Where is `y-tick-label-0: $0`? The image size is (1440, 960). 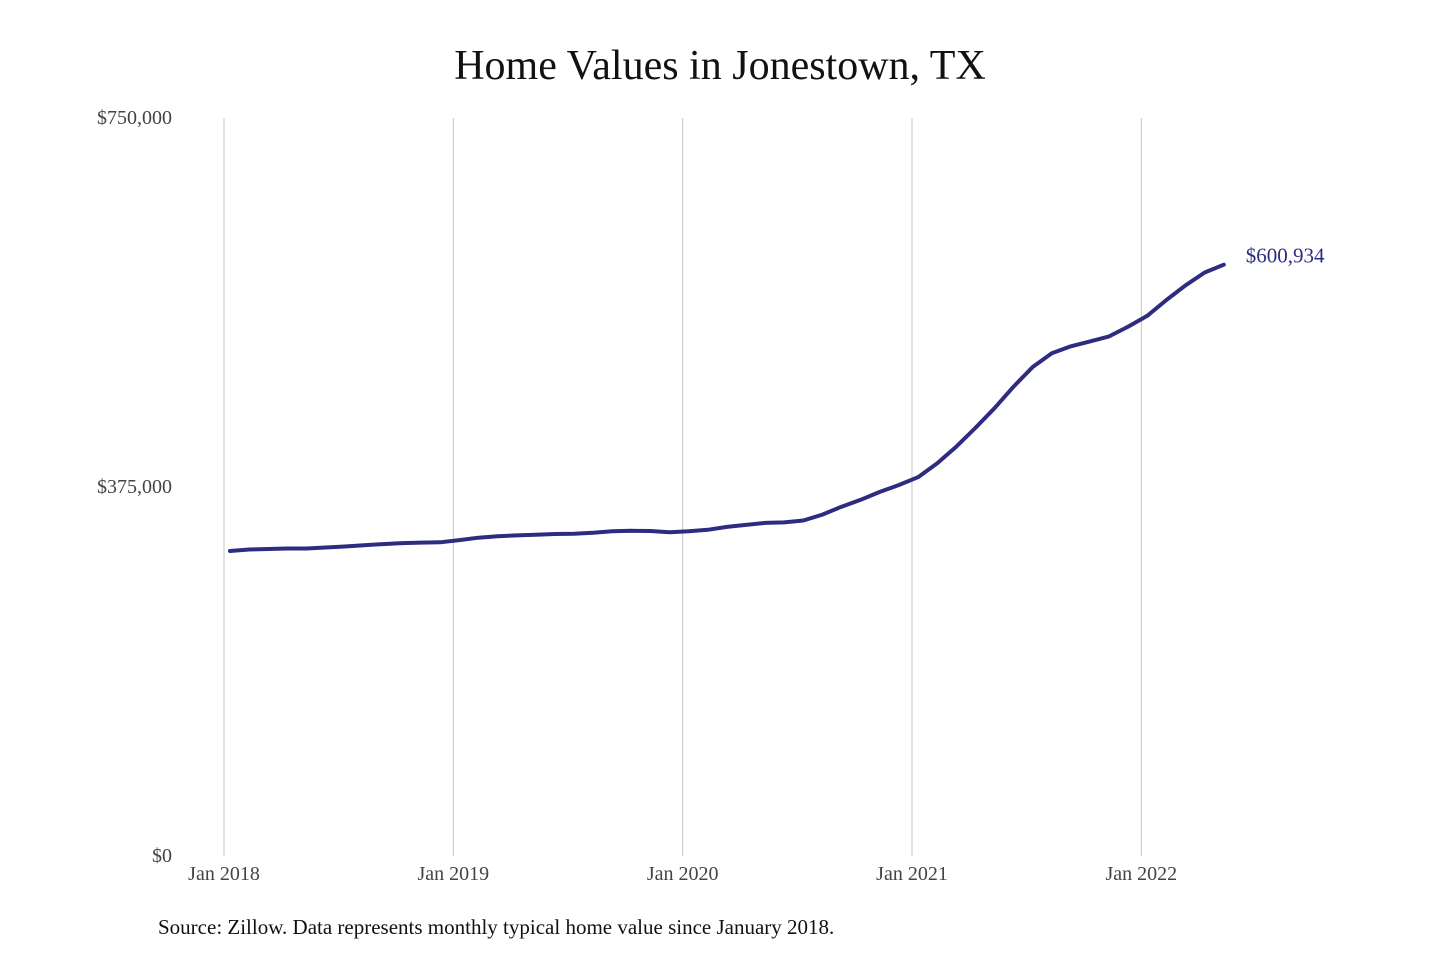 y-tick-label-0: $0 is located at coordinates (162, 856).